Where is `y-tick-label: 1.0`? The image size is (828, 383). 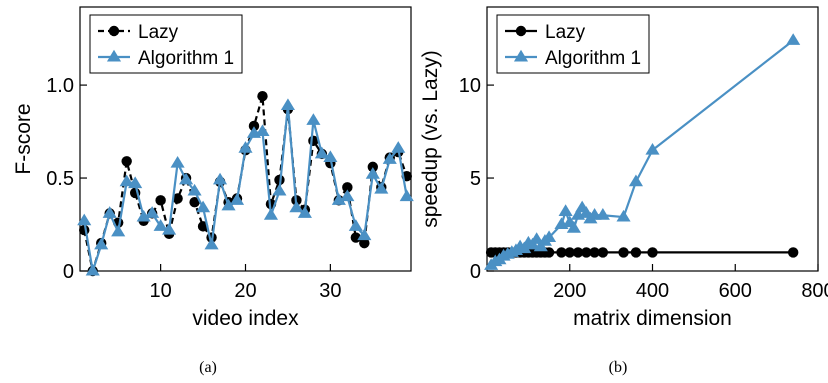 y-tick-label: 1.0 is located at coordinates (60, 86).